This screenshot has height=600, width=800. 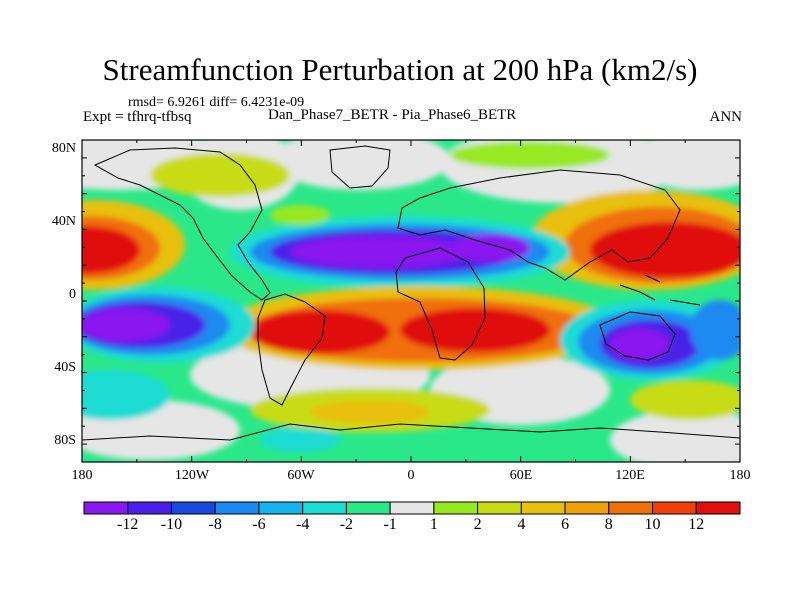 What do you see at coordinates (301, 475) in the screenshot?
I see `lon-label: 60W` at bounding box center [301, 475].